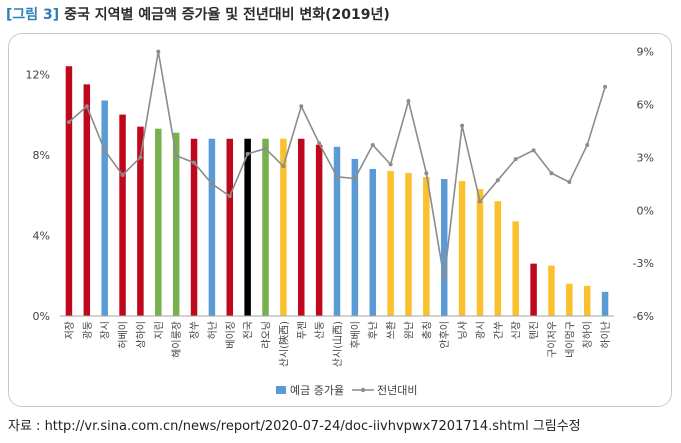 The width and height of the screenshot is (681, 443). I want to click on bar-헤이룽장, so click(176, 224).